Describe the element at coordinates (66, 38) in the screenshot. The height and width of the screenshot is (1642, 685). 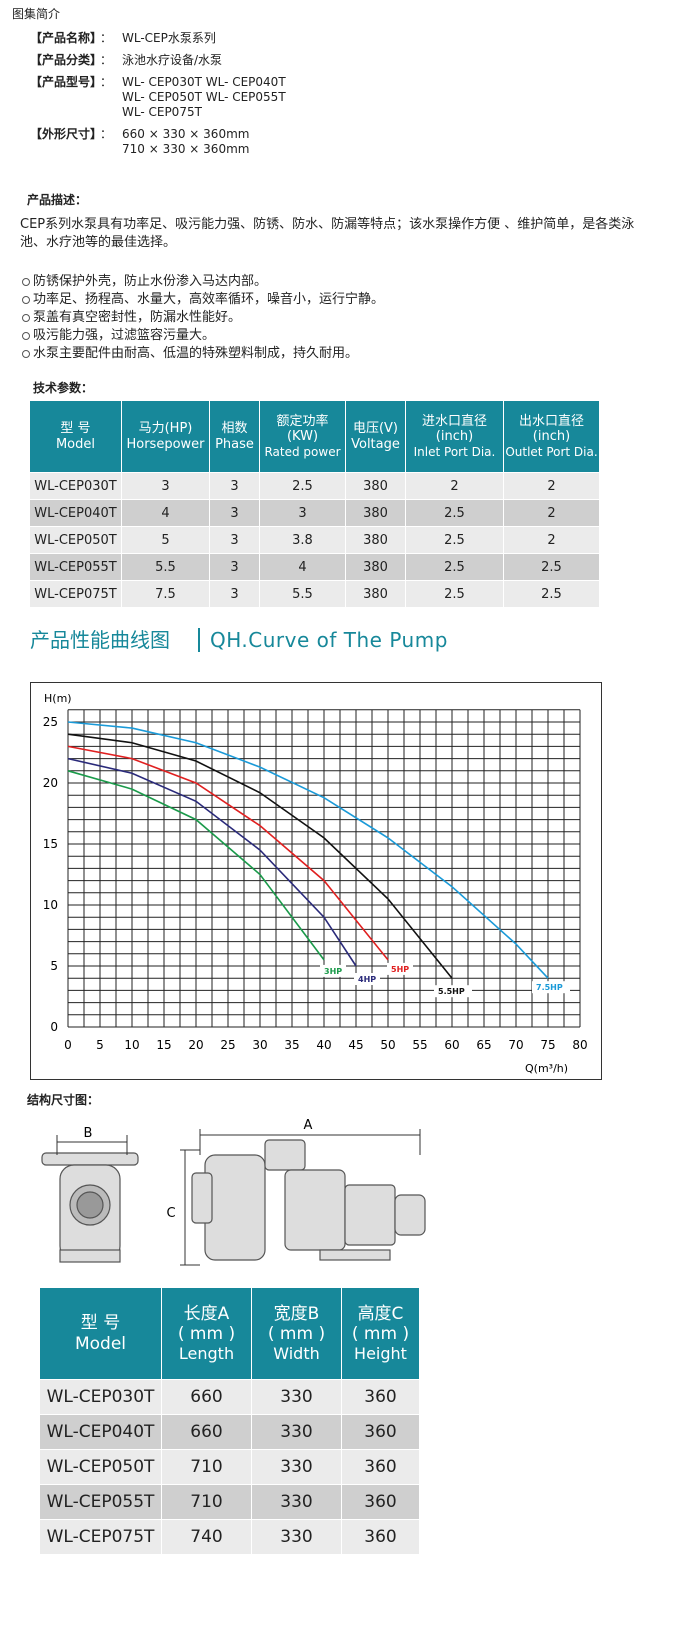
I see `info-label: 【产品名称】` at that location.